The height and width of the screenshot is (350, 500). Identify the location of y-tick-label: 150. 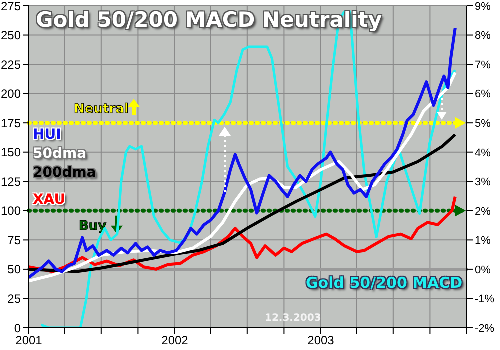
(11, 153).